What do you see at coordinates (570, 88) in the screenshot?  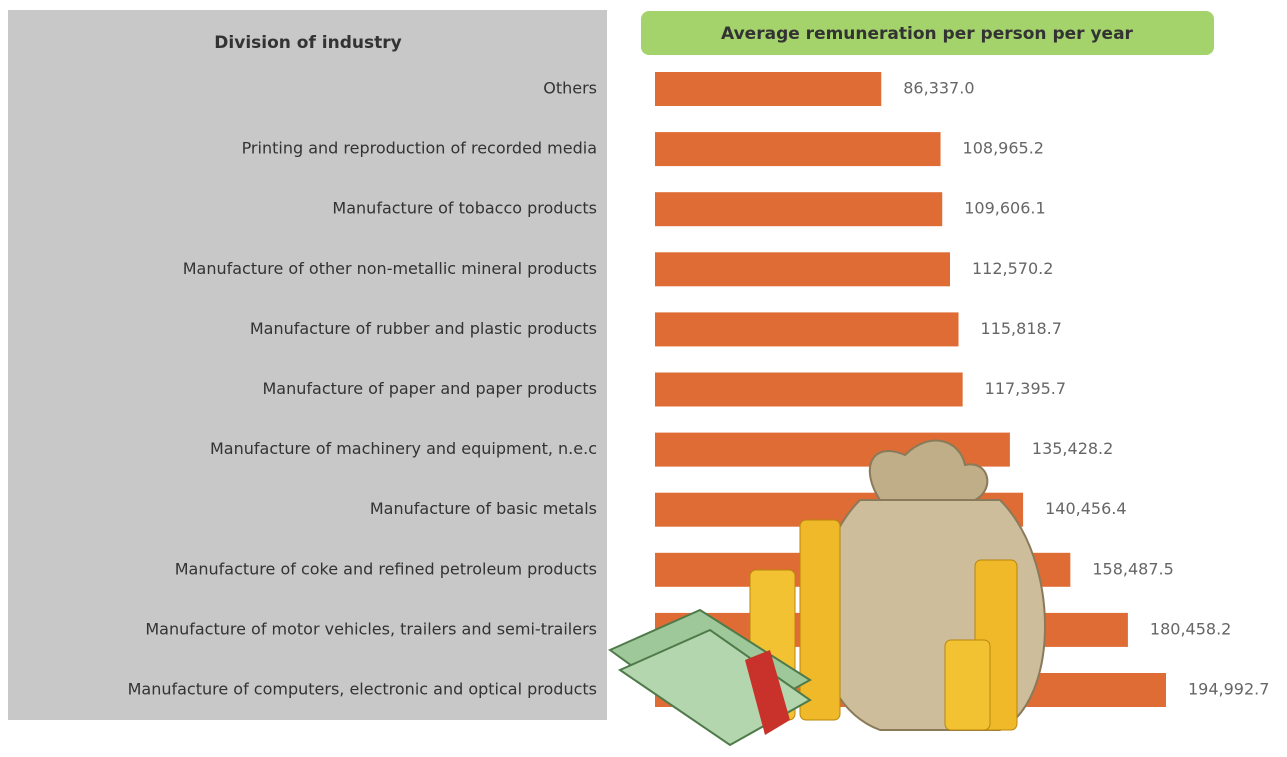 I see `category-label: Others` at bounding box center [570, 88].